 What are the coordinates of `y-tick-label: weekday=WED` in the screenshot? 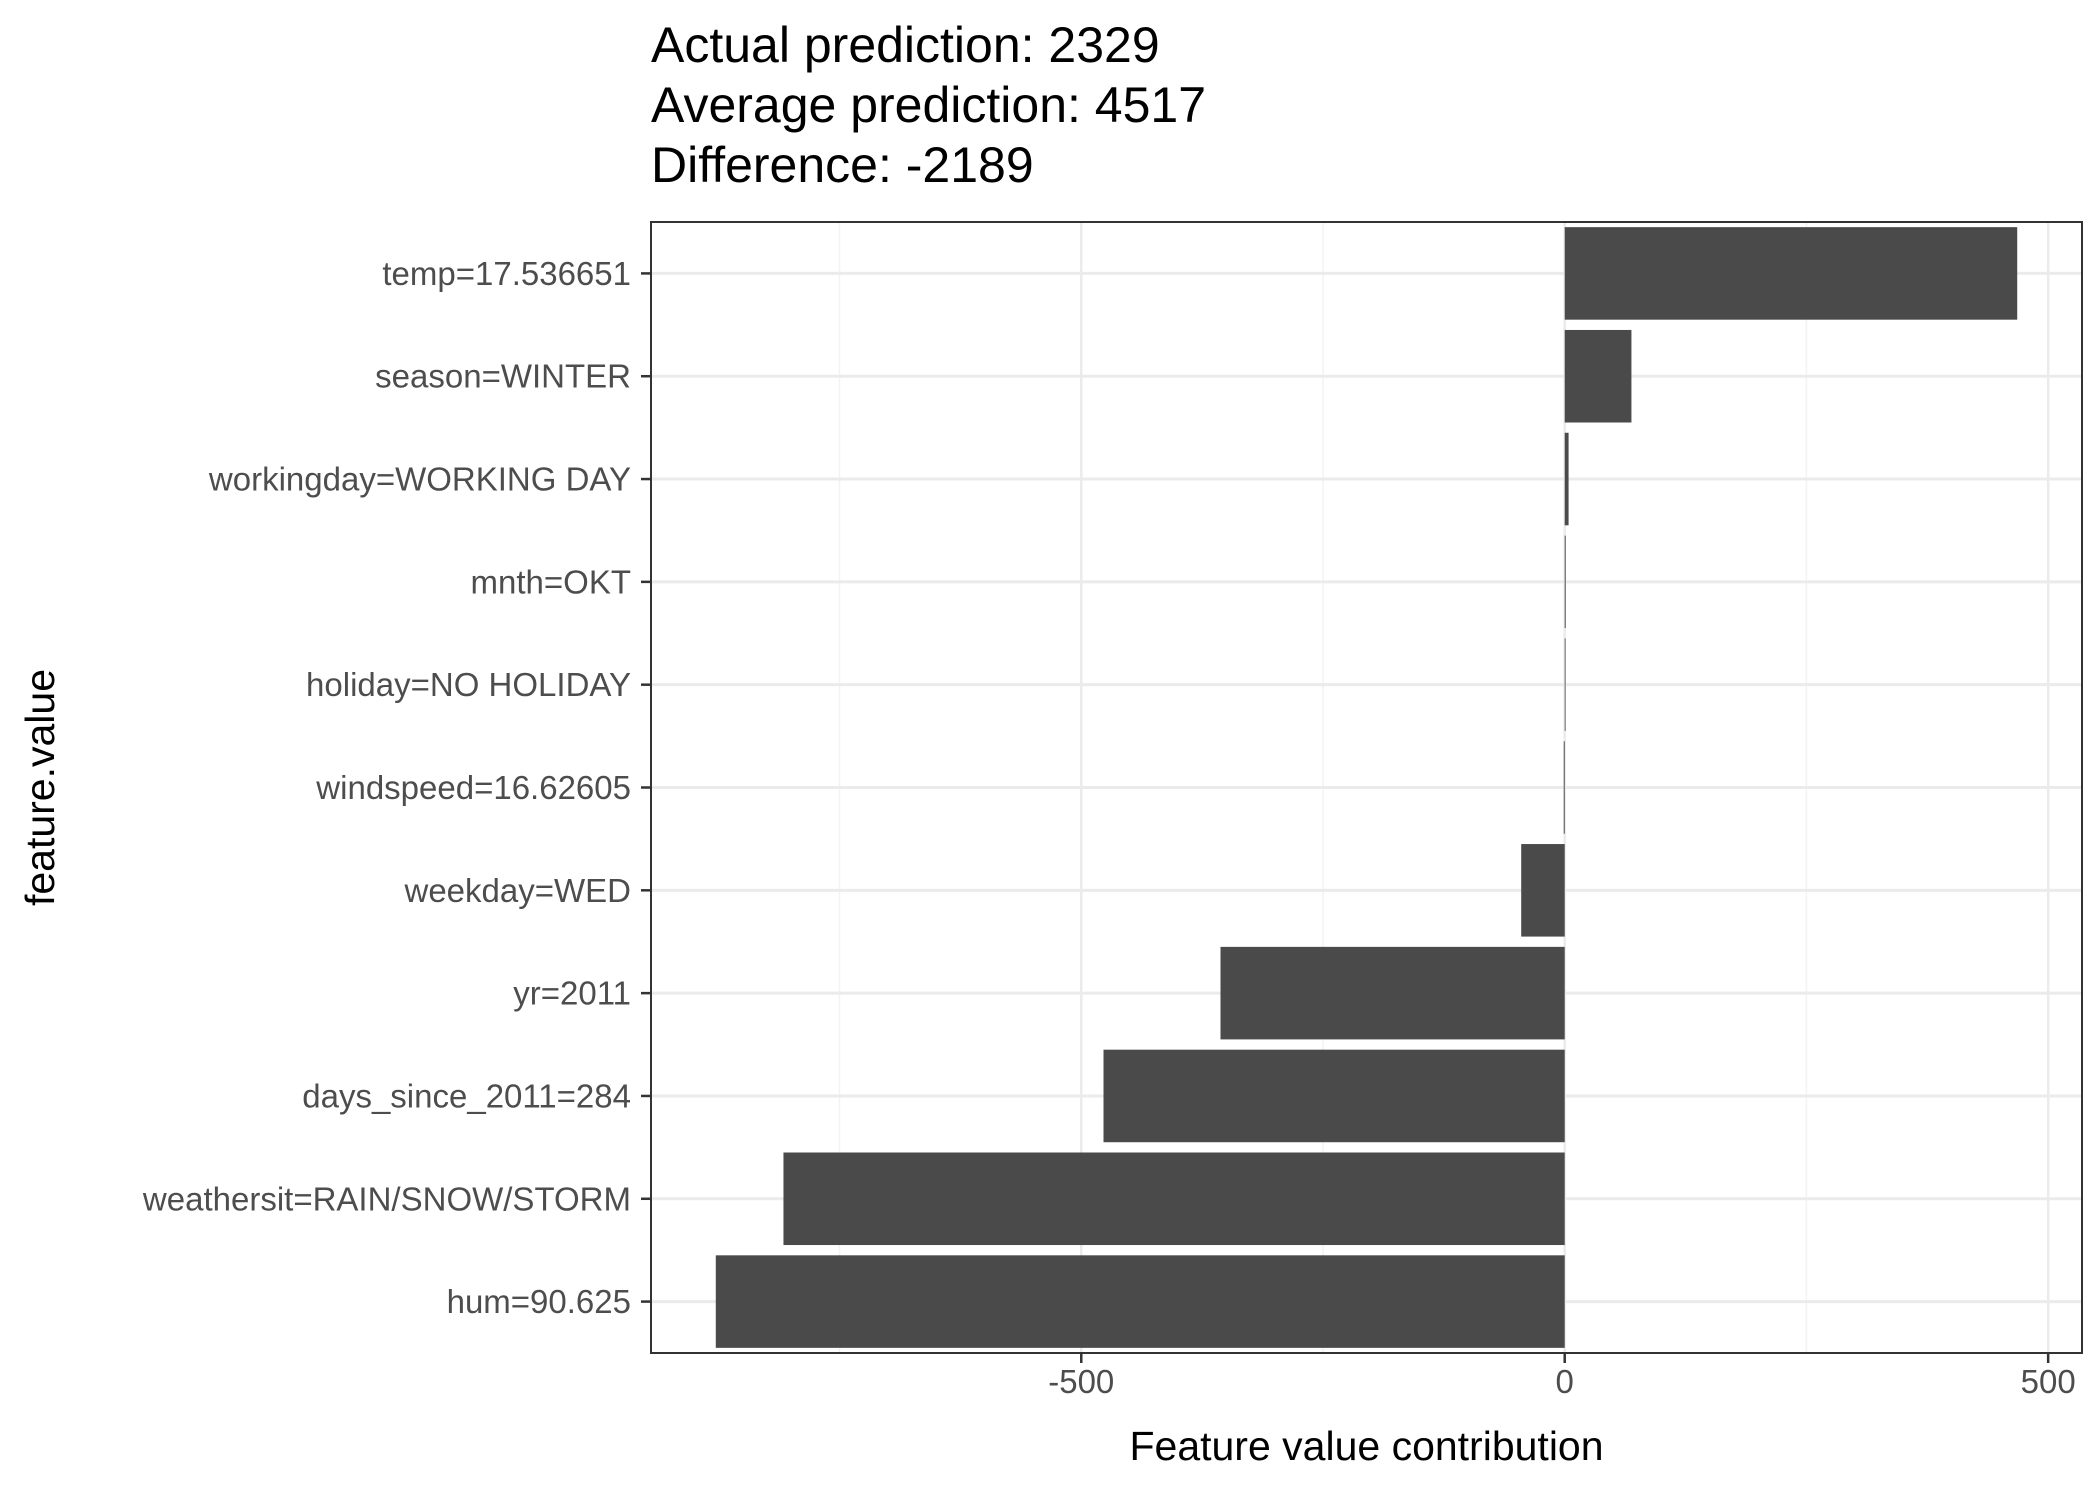 It's located at (517, 890).